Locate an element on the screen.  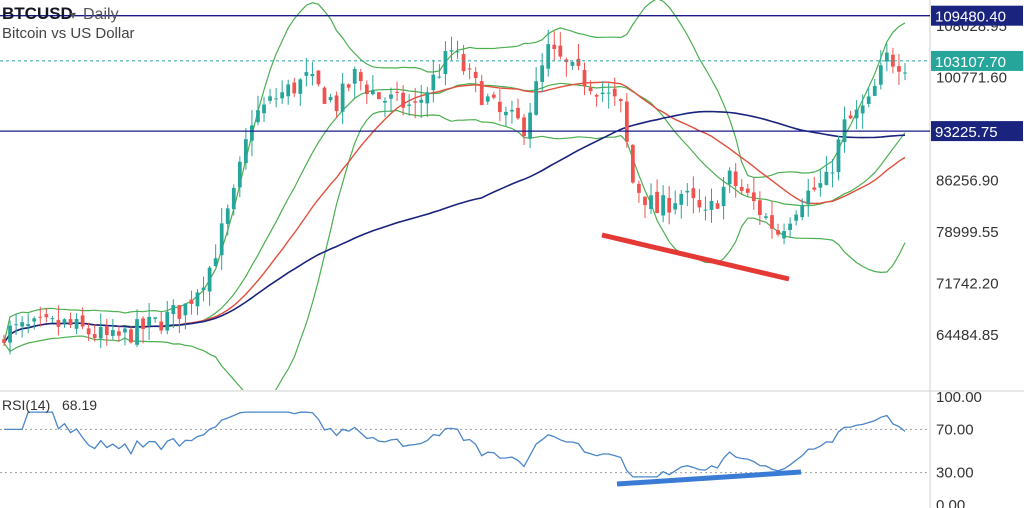
price-tick-label: 100771.60 is located at coordinates (971, 78).